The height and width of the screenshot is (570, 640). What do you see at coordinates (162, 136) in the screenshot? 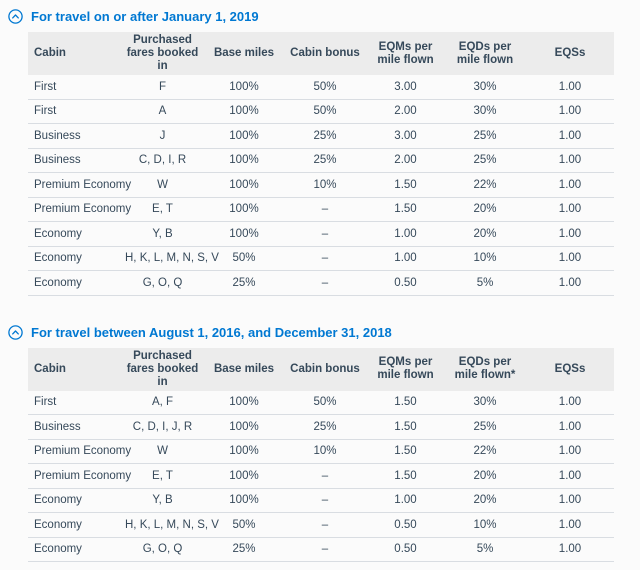
I see `table-cell: J` at bounding box center [162, 136].